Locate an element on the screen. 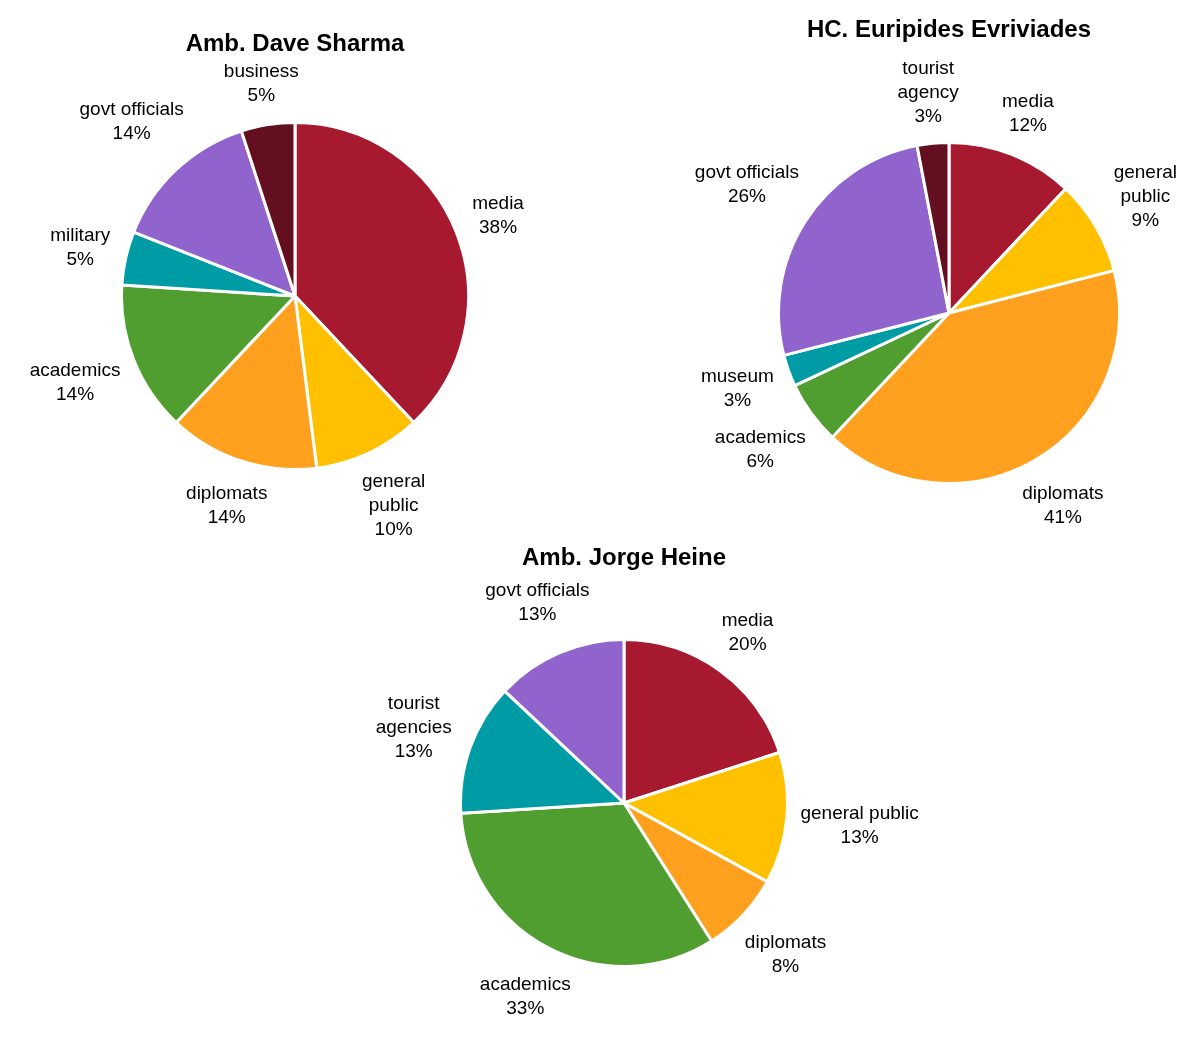 This screenshot has height=1038, width=1186. chart-title: Amb. Jorge Heine is located at coordinates (624, 556).